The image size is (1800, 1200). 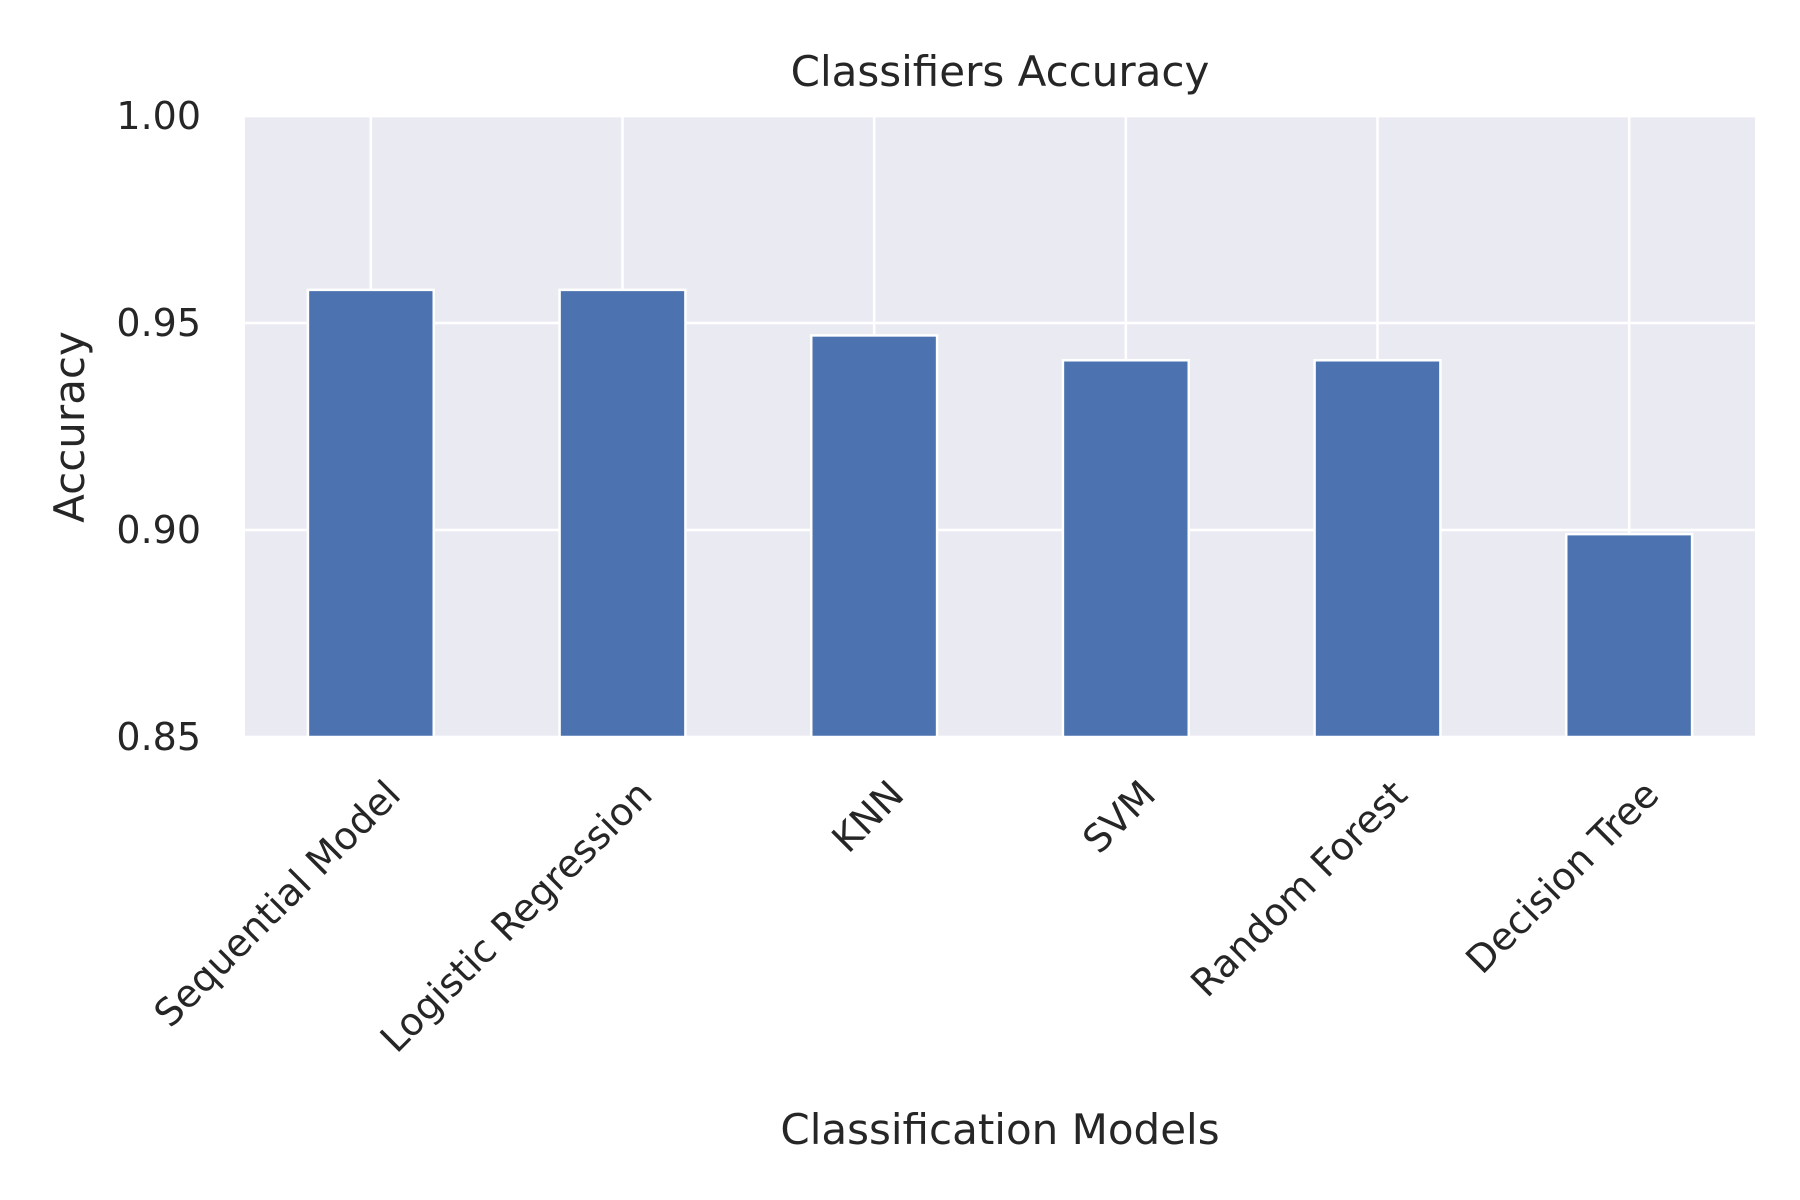 I want to click on y-tick-label: 1.00, so click(x=158, y=116).